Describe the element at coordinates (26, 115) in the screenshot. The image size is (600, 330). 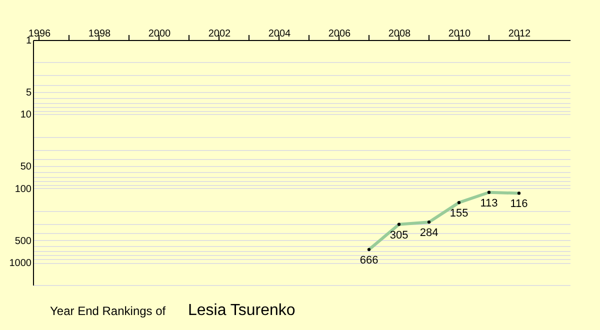
I see `y-tick-label: 10` at that location.